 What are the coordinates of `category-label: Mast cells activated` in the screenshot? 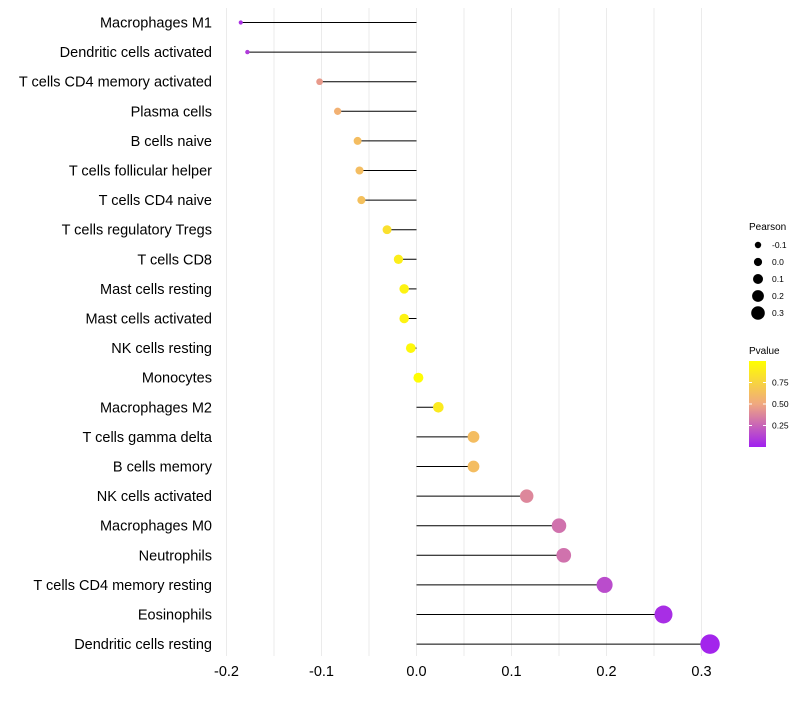 It's located at (148, 320).